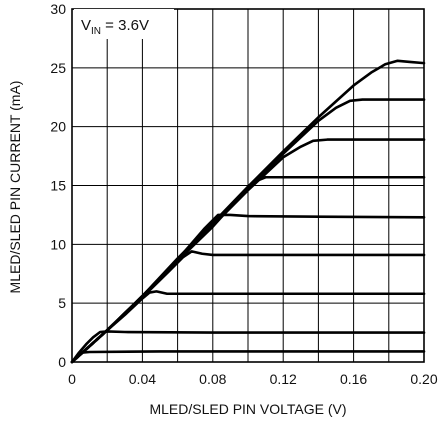 Image resolution: width=440 pixels, height=421 pixels. I want to click on x-tick-label: 0, so click(72, 379).